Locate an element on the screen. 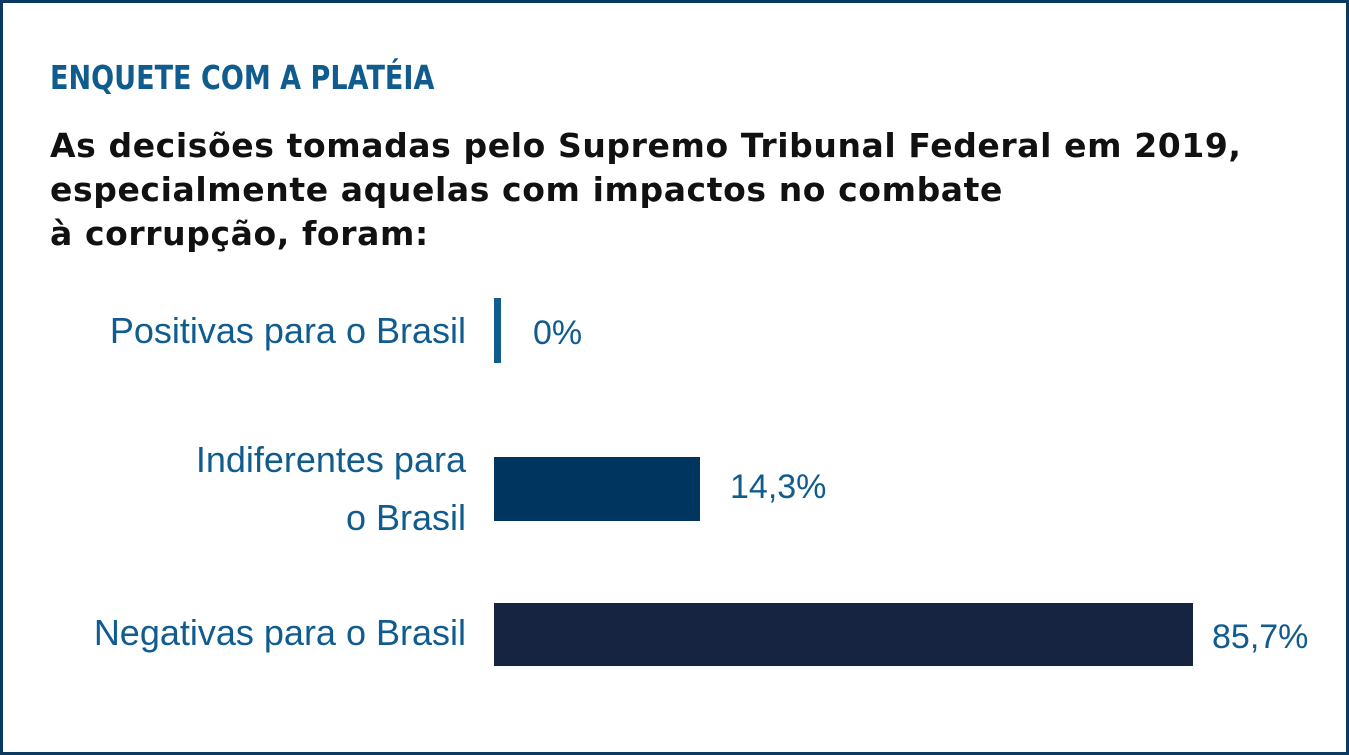 The width and height of the screenshot is (1349, 755). chart-kicker-title: ENQUETE COM A PLATÉIA is located at coordinates (242, 77).